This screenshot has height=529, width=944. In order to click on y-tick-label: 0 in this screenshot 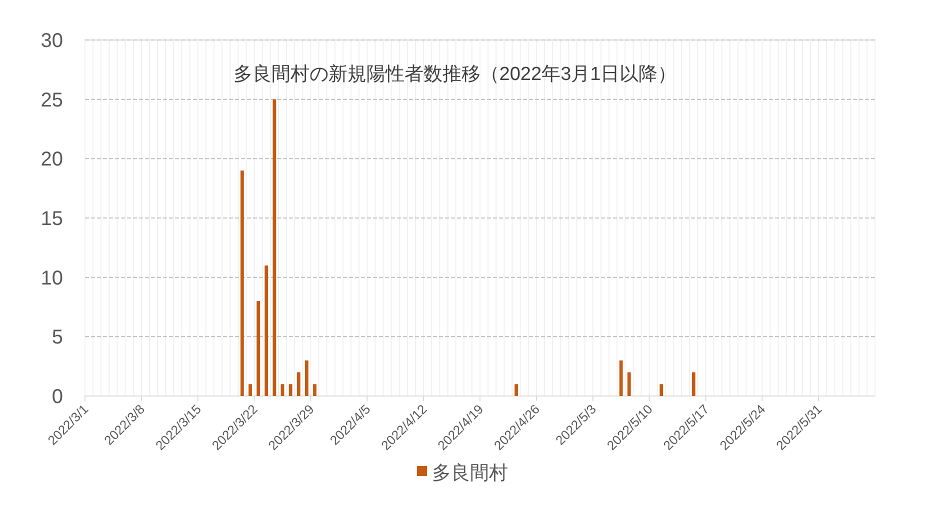, I will do `click(57, 397)`.